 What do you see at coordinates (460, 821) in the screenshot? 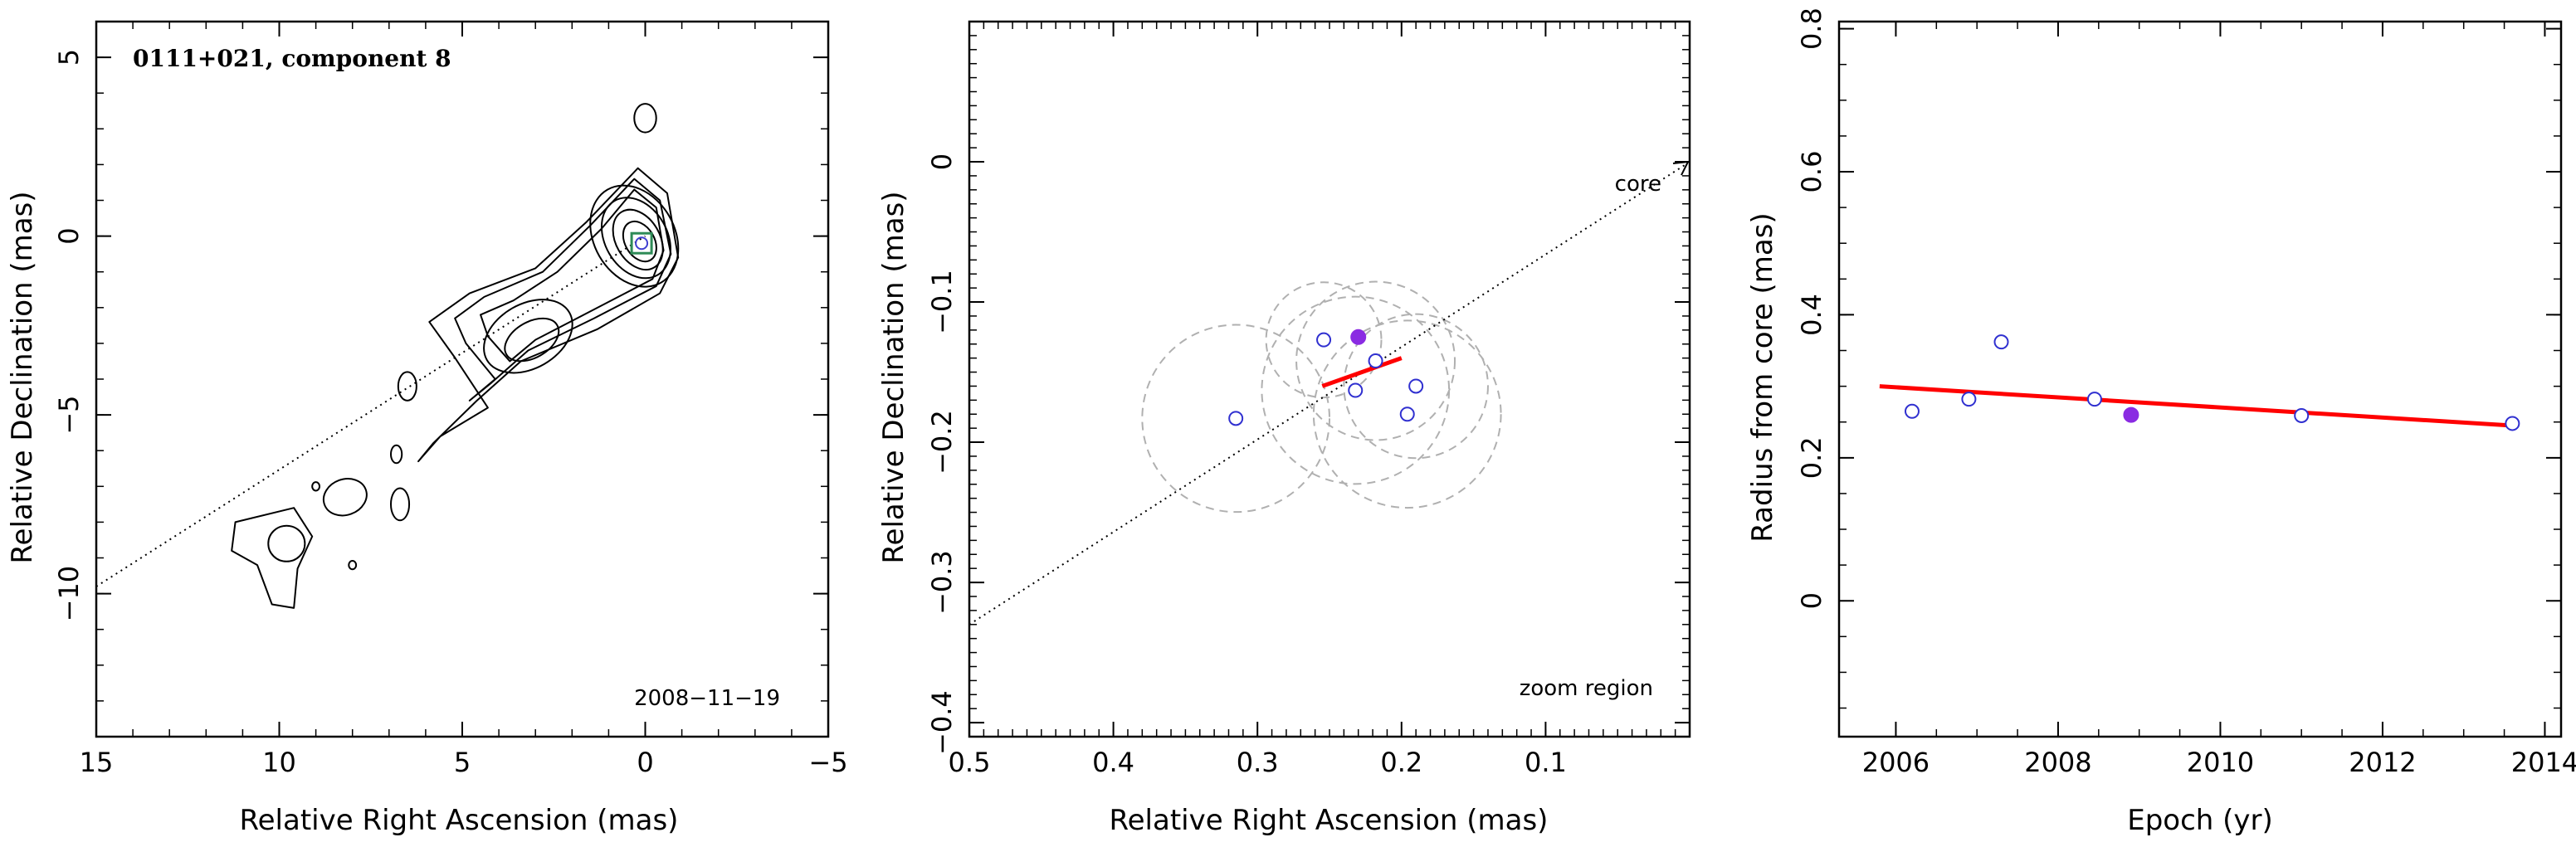
I see `panel1-x-axis-label: Relative Right Ascension (mas)` at bounding box center [460, 821].